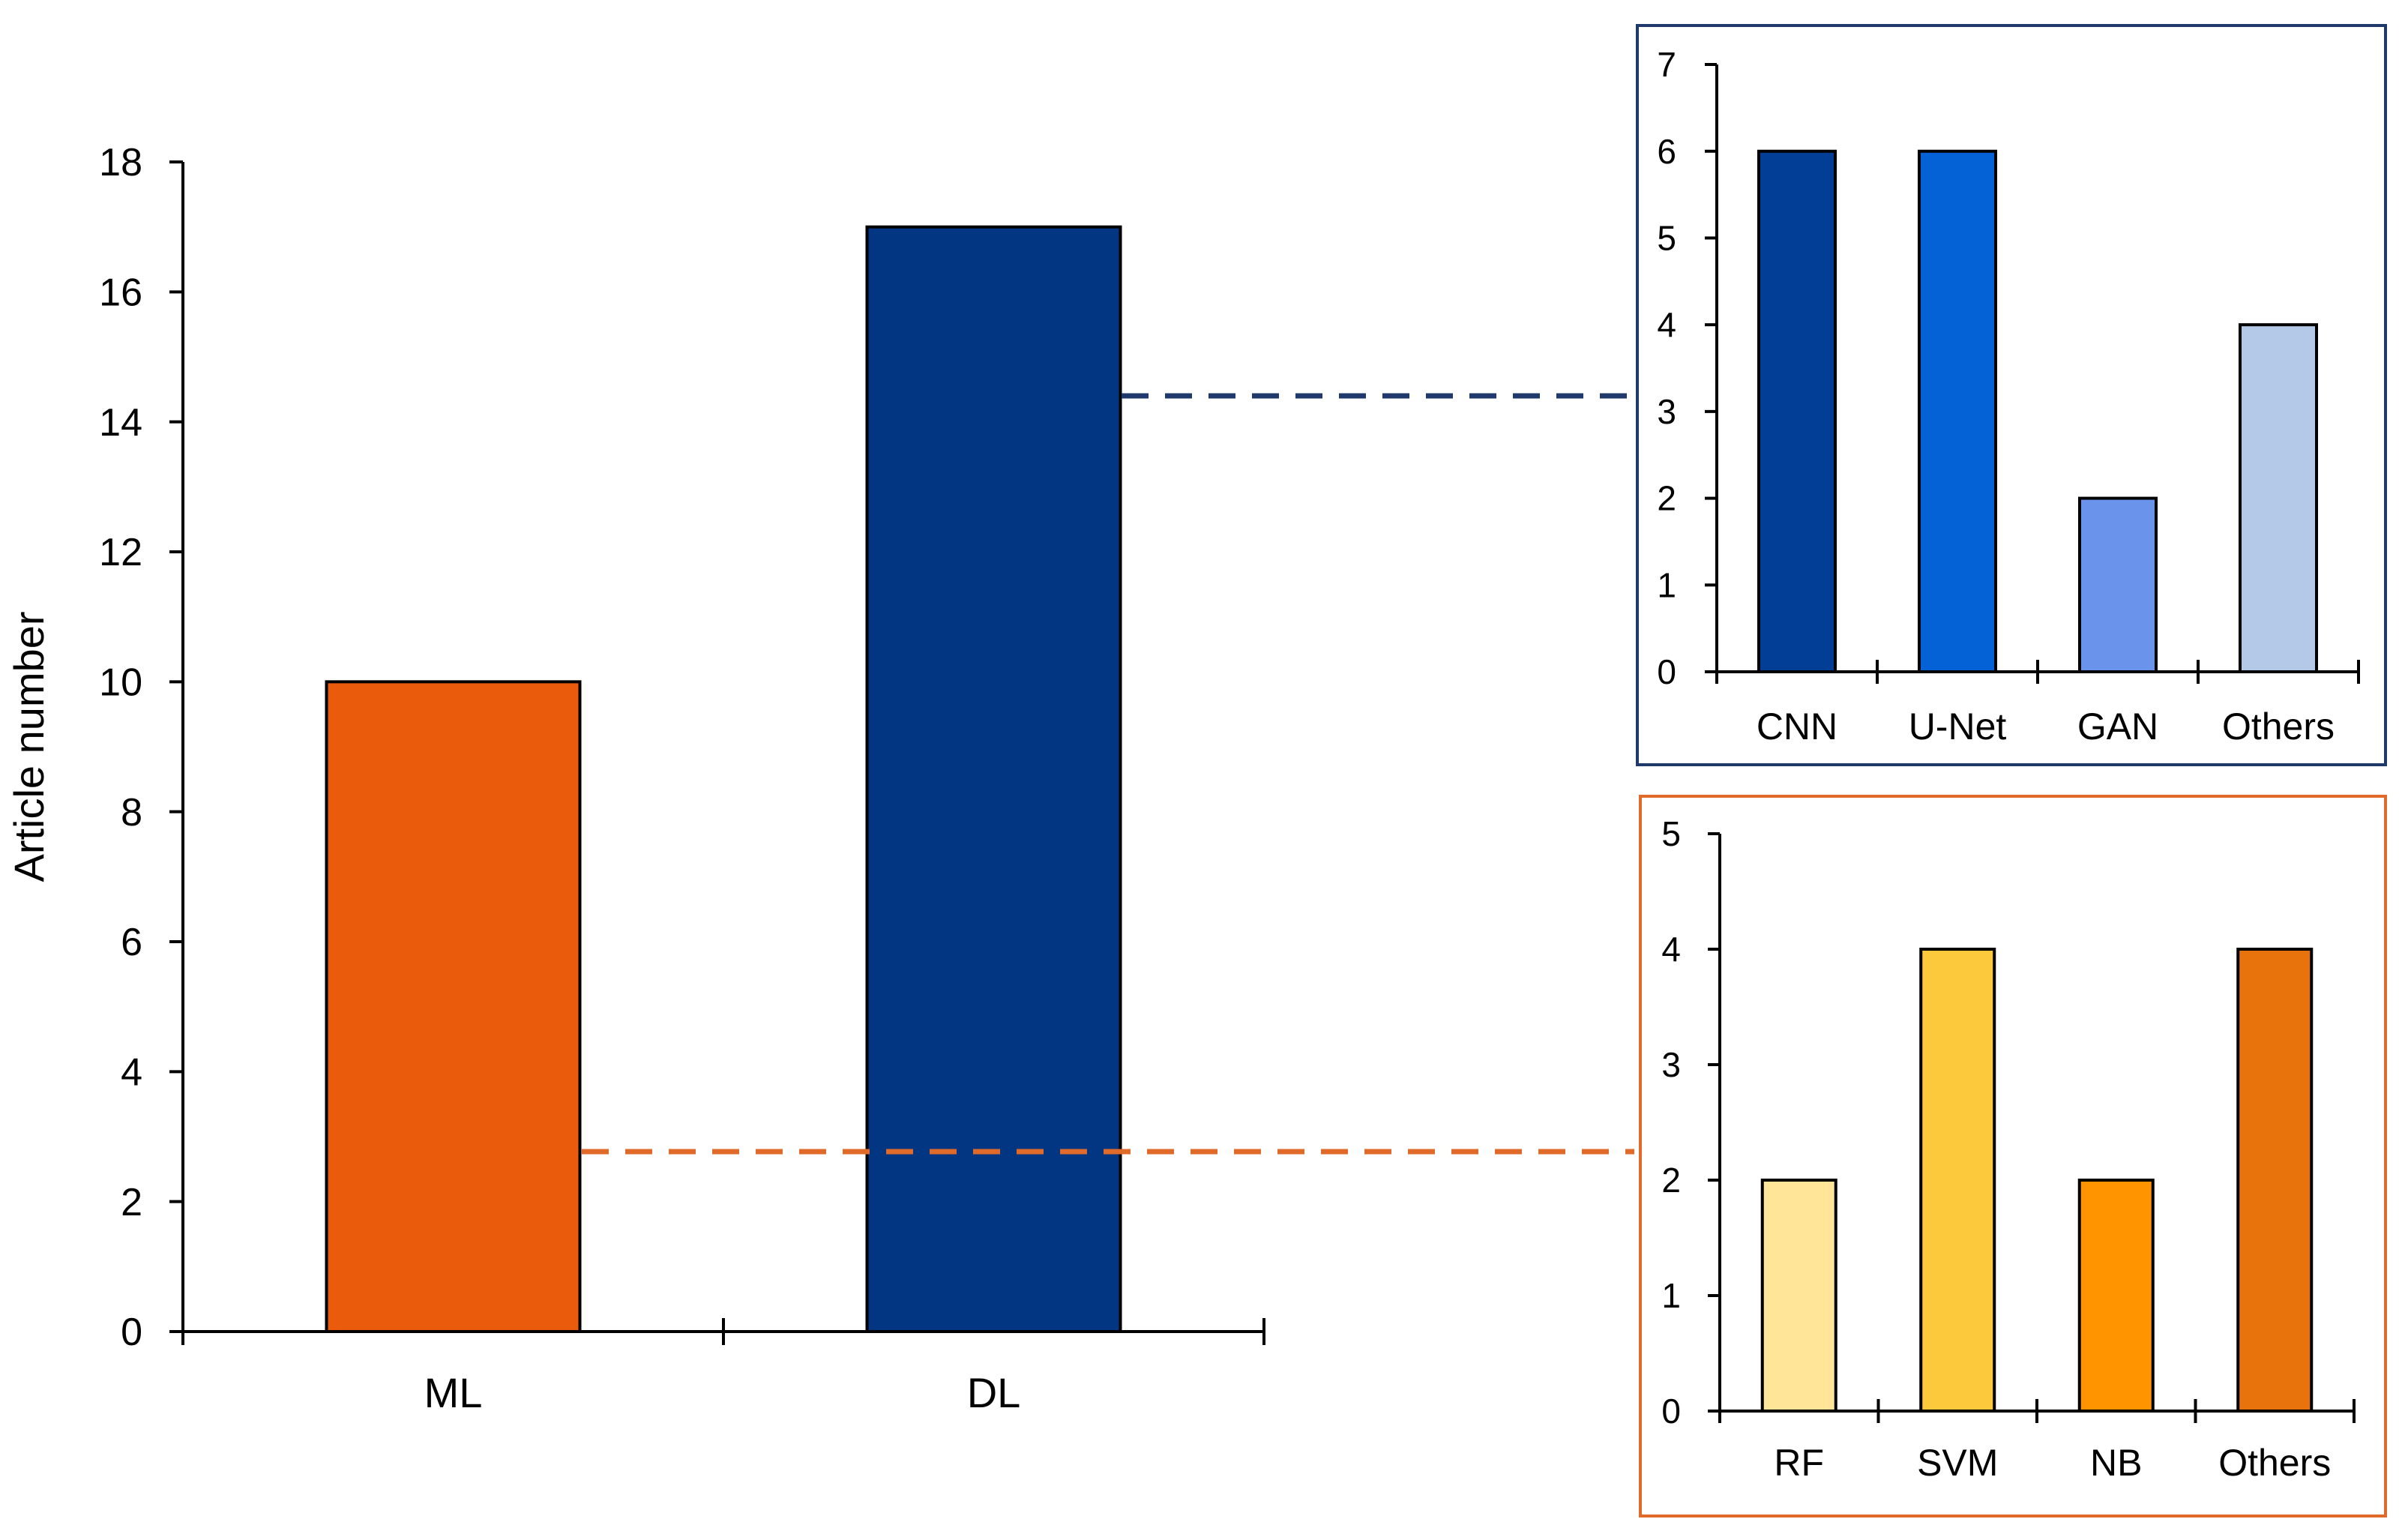 Image resolution: width=2408 pixels, height=1528 pixels. What do you see at coordinates (1797, 411) in the screenshot?
I see `dl-breakdown-bar-cnn` at bounding box center [1797, 411].